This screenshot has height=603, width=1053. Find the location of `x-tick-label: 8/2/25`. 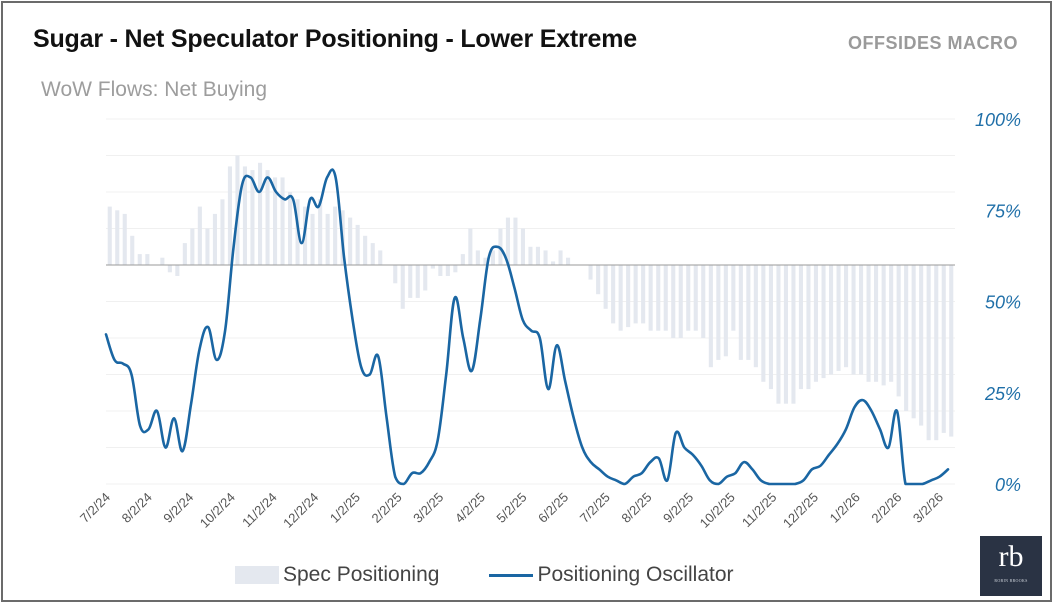

x-tick-label: 8/2/25 is located at coordinates (636, 508).